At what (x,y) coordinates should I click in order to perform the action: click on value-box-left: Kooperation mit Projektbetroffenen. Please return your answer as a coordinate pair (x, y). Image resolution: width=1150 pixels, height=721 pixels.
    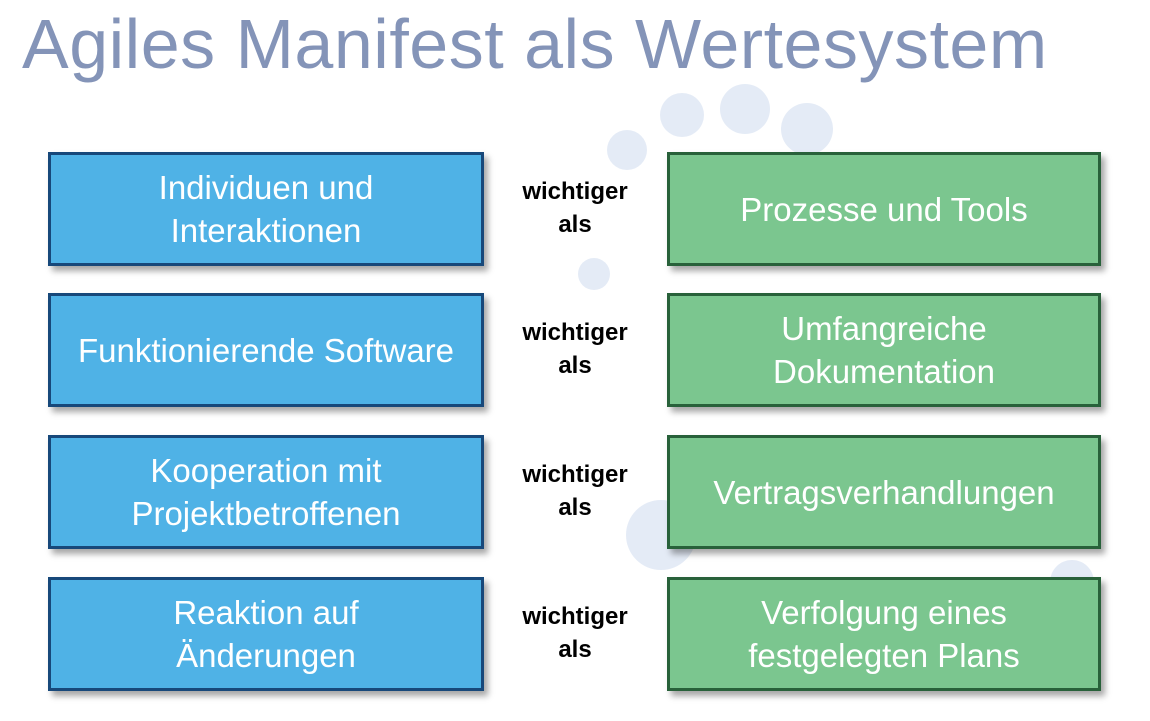
    Looking at the image, I should click on (266, 492).